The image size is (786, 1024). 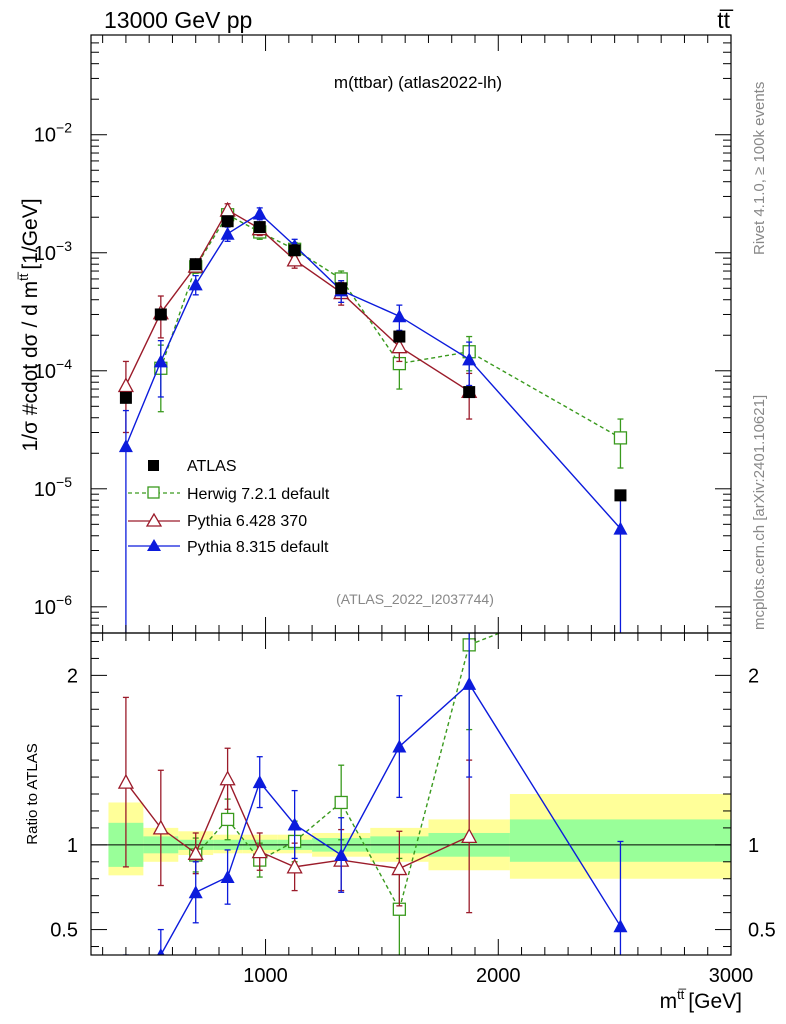 I want to click on x-tick-label: 3000, so click(x=731, y=976).